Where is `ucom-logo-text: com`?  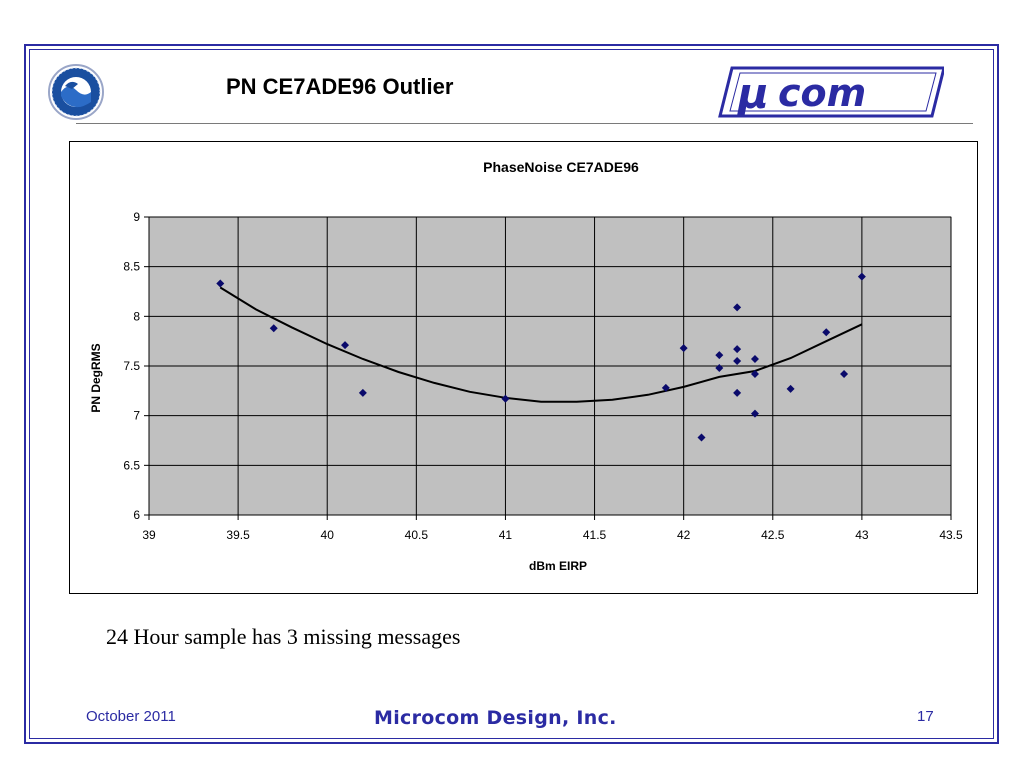 ucom-logo-text: com is located at coordinates (822, 93).